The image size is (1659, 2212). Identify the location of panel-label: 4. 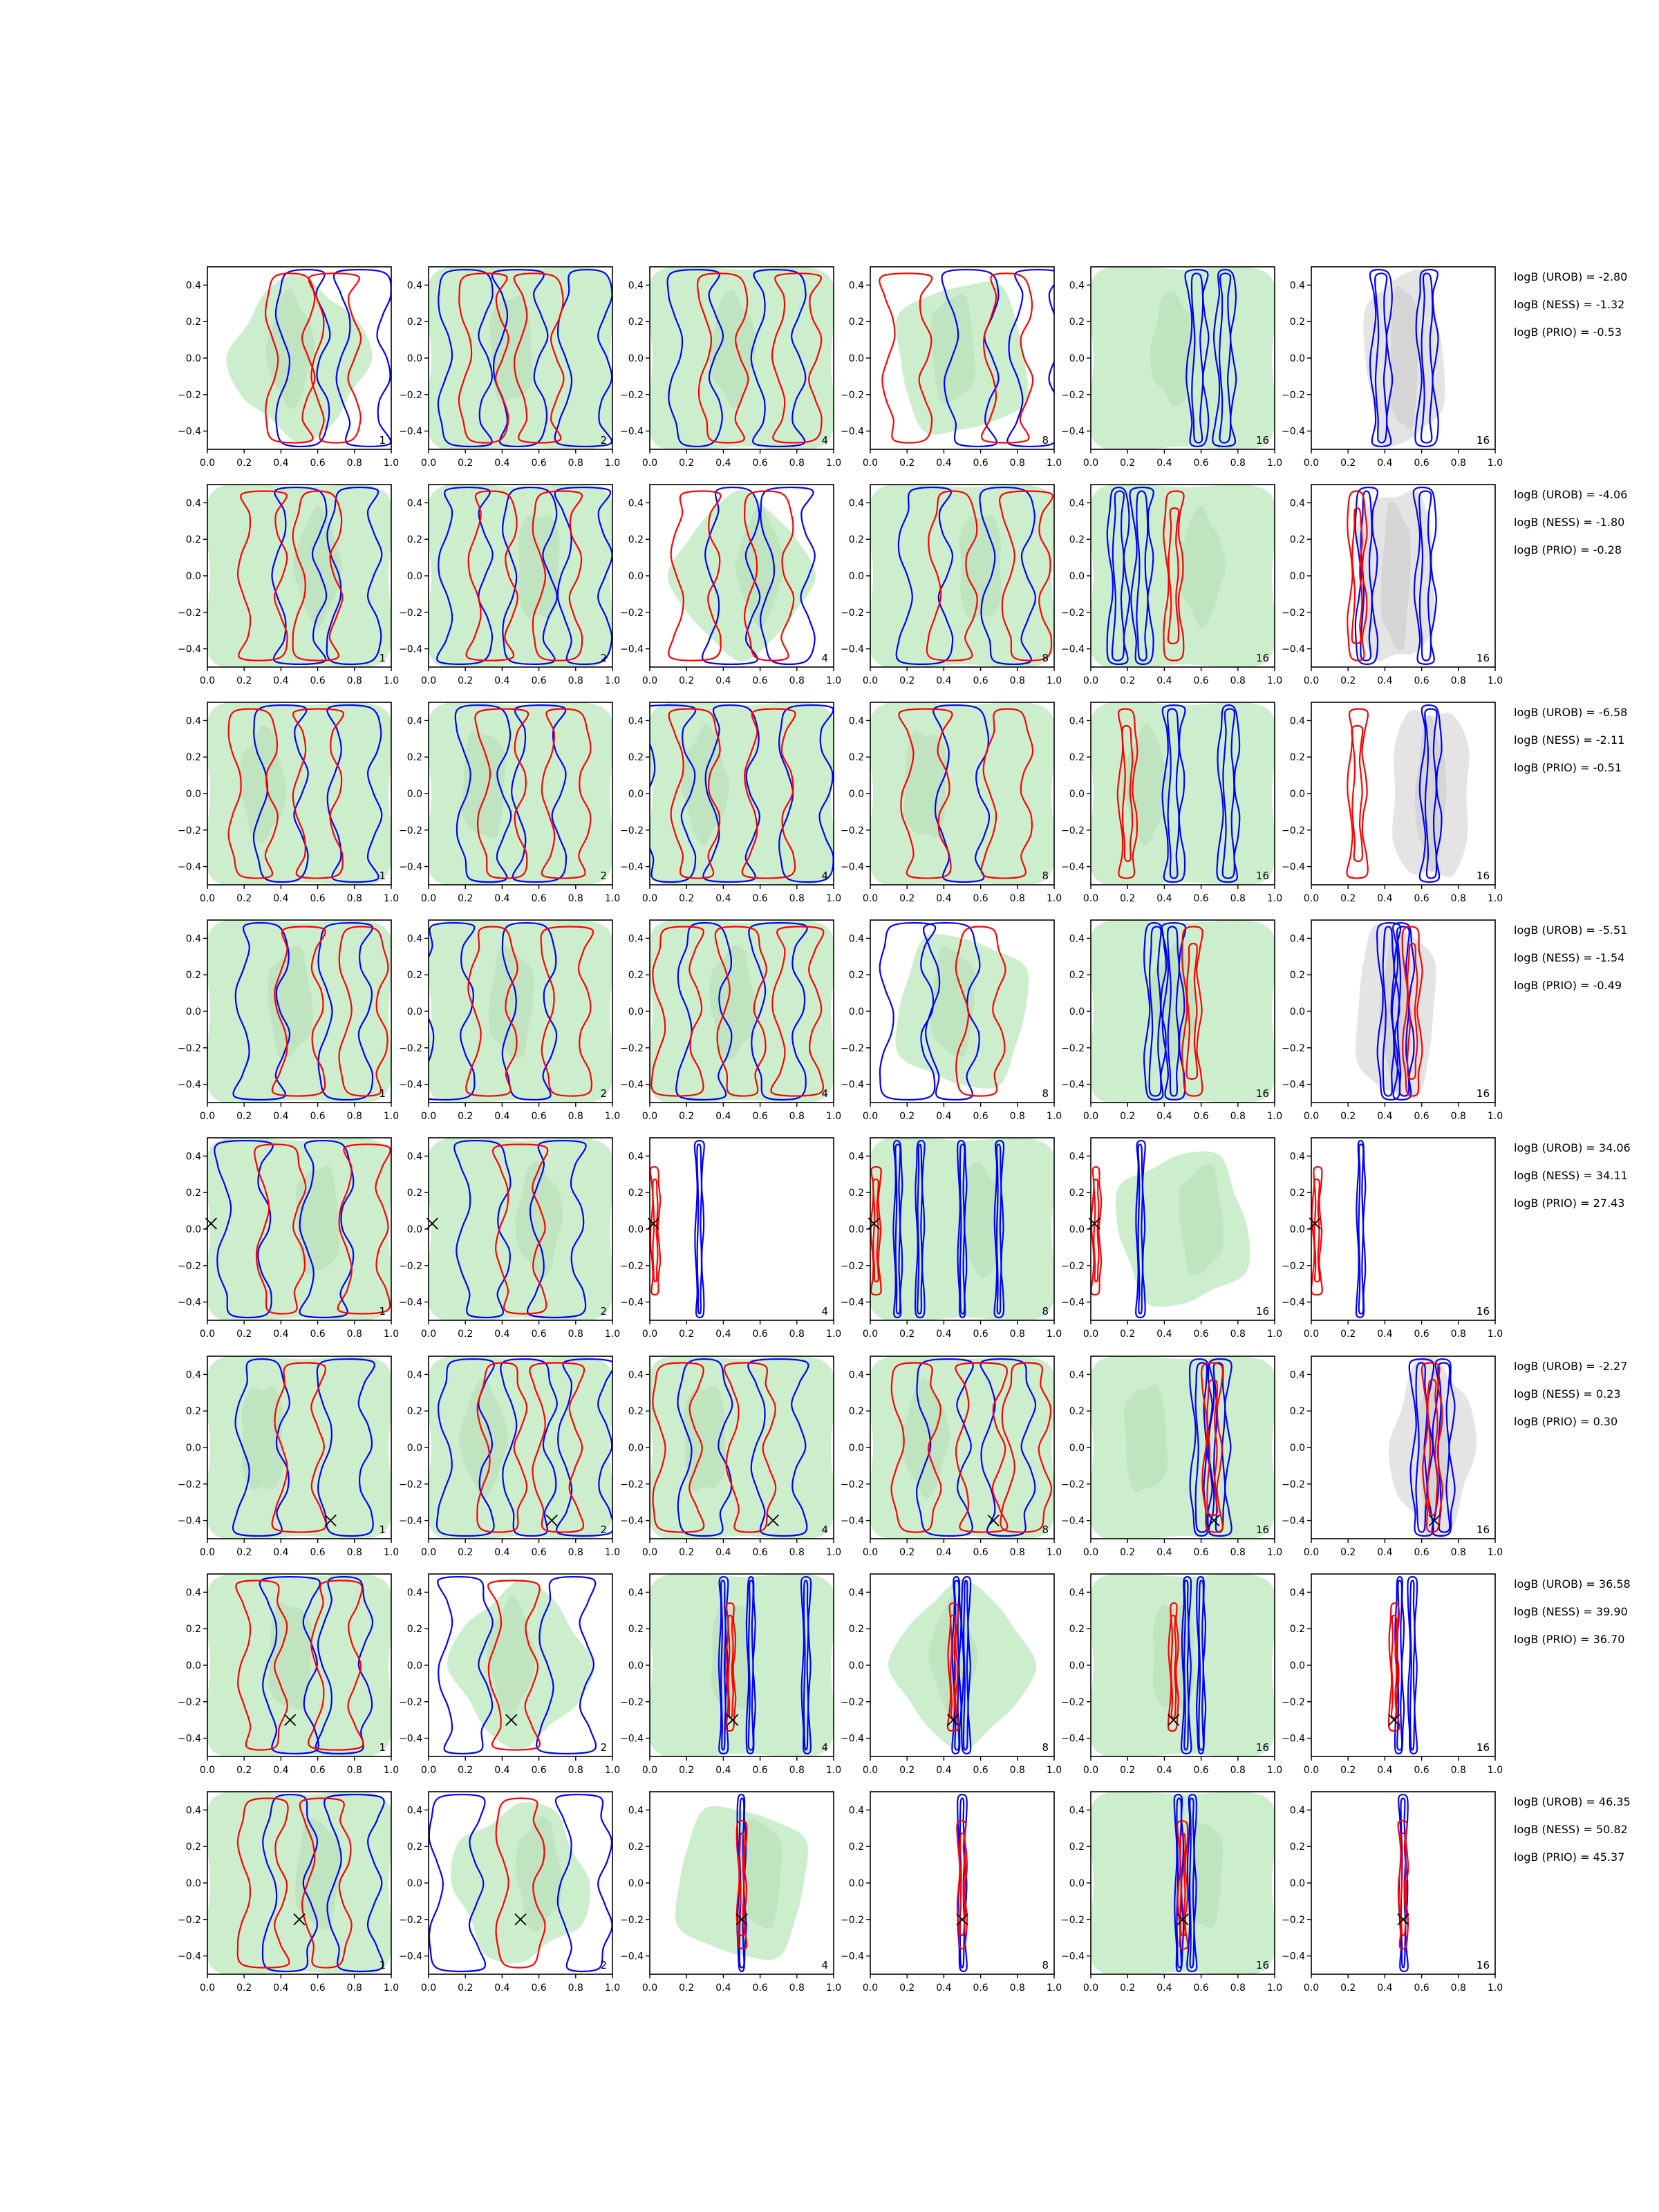
(824, 1965).